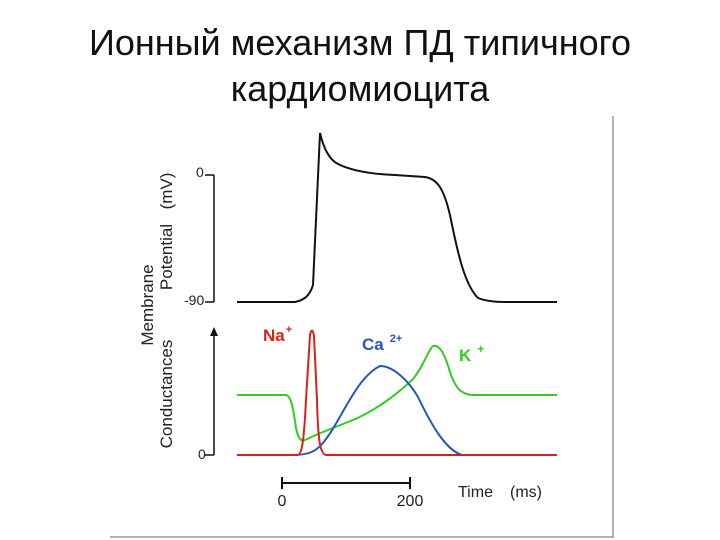  Describe the element at coordinates (397, 217) in the screenshot. I see `membrane-potential-curve` at that location.